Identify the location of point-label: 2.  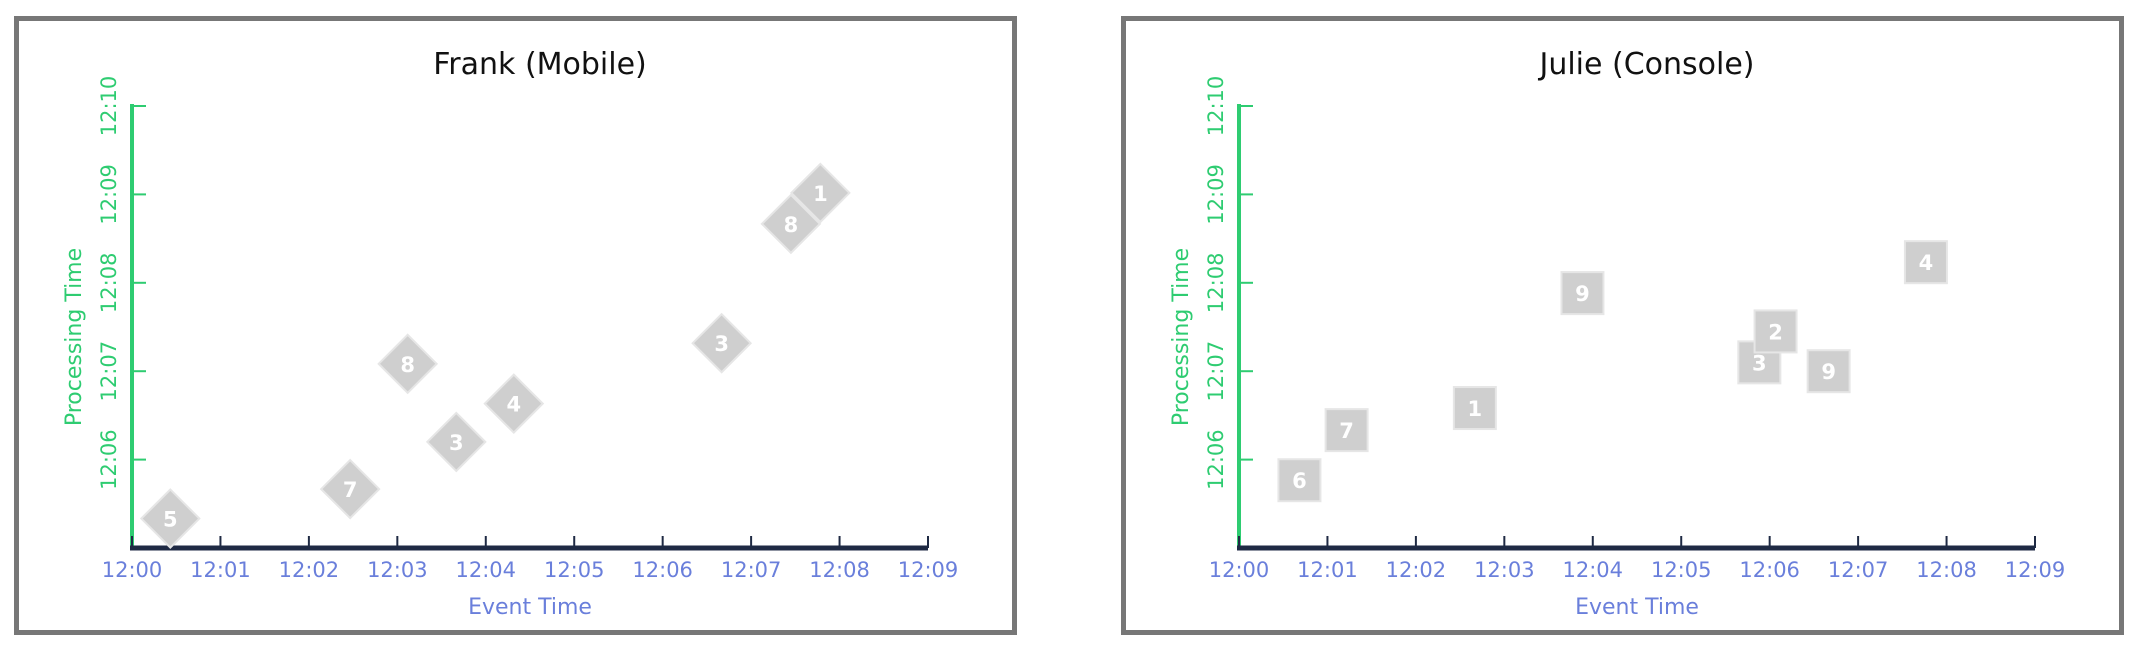
(1775, 332).